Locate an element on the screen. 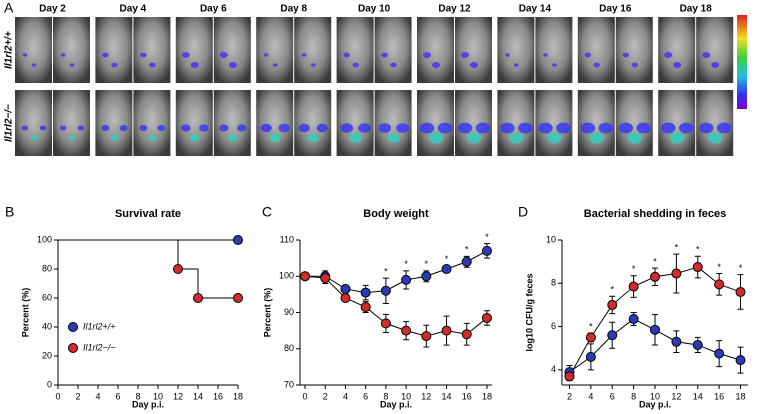 This screenshot has width=757, height=414. panel-label: B is located at coordinates (9, 212).